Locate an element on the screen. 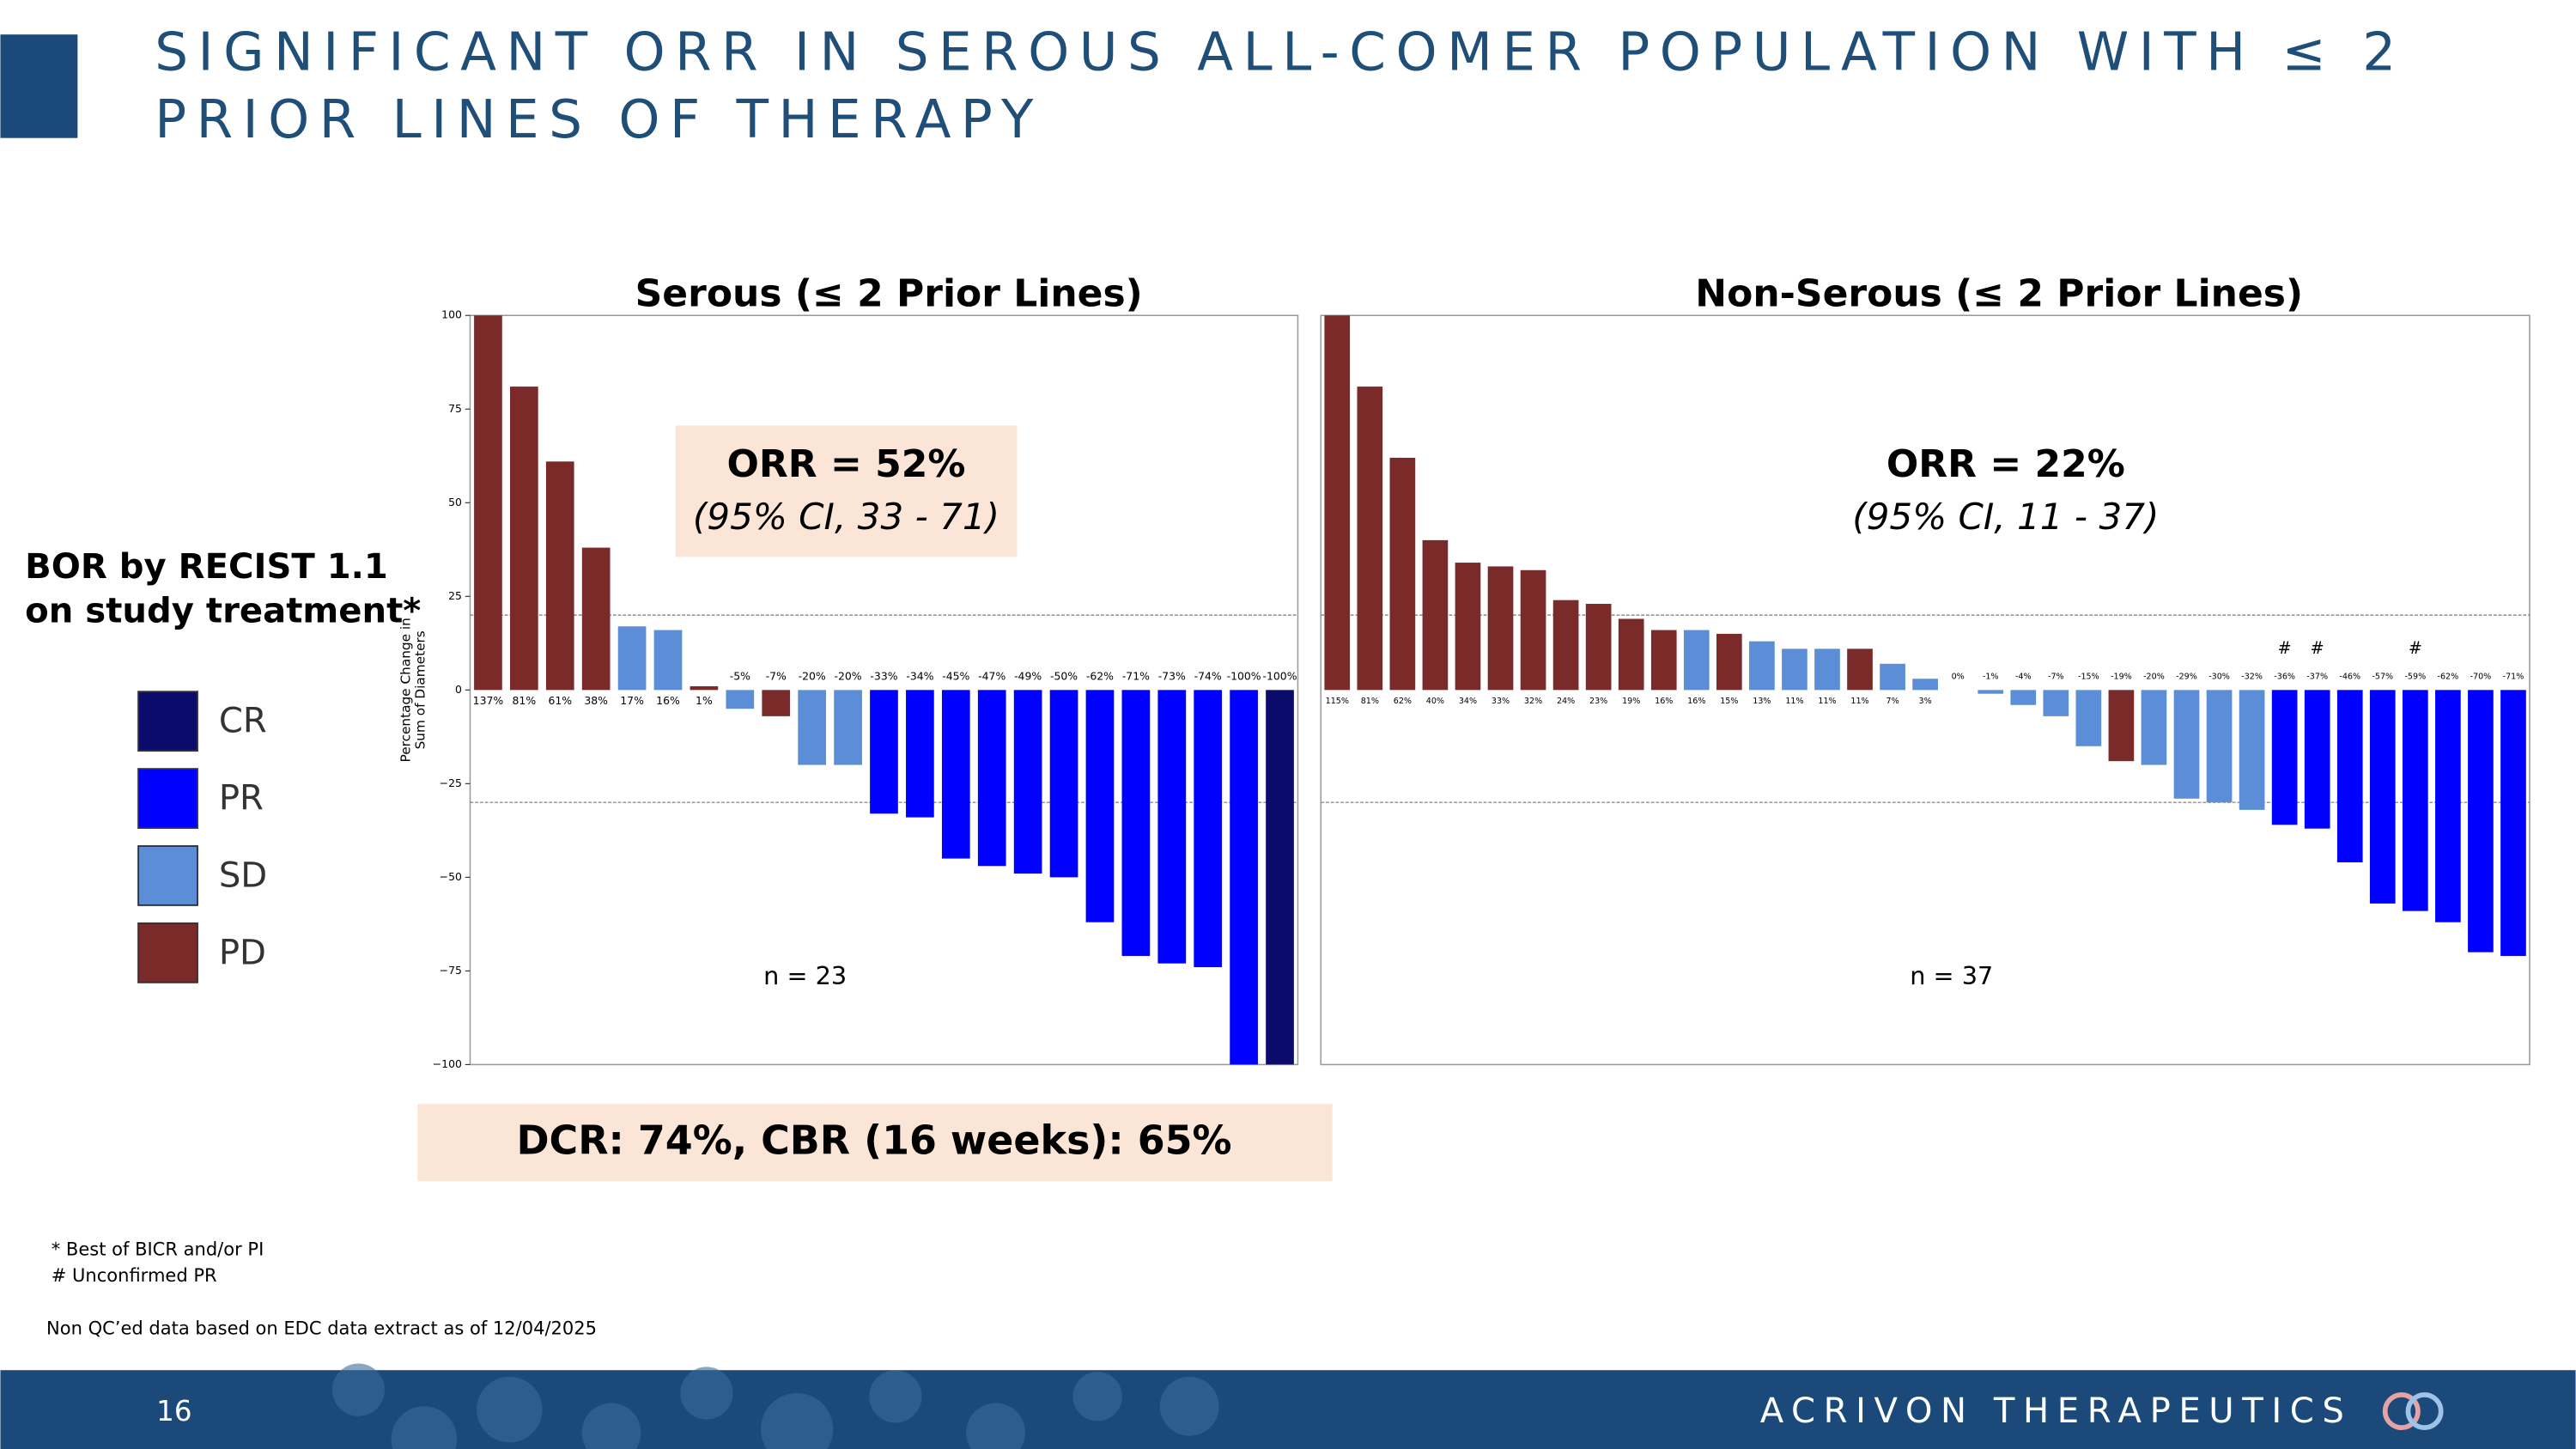  value-label: 16% is located at coordinates (668, 700).